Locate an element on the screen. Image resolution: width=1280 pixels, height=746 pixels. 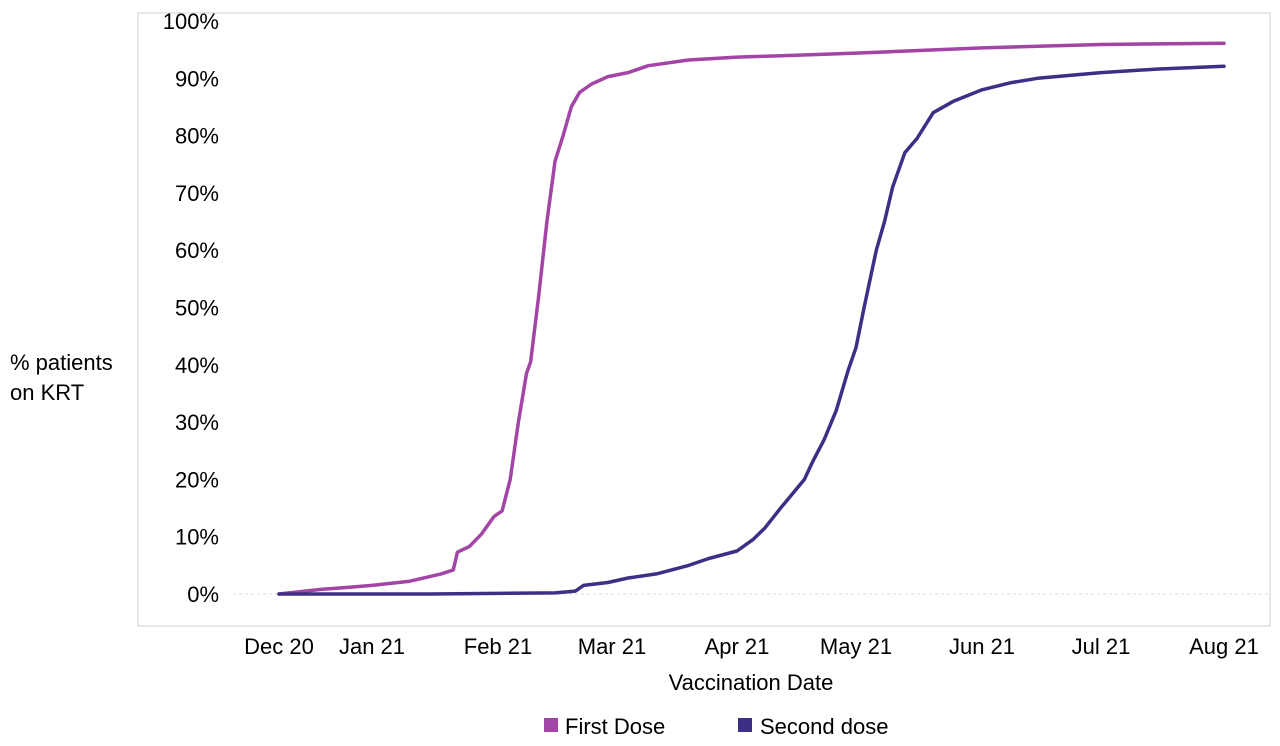
legend-label-first-dose: First Dose is located at coordinates (615, 726).